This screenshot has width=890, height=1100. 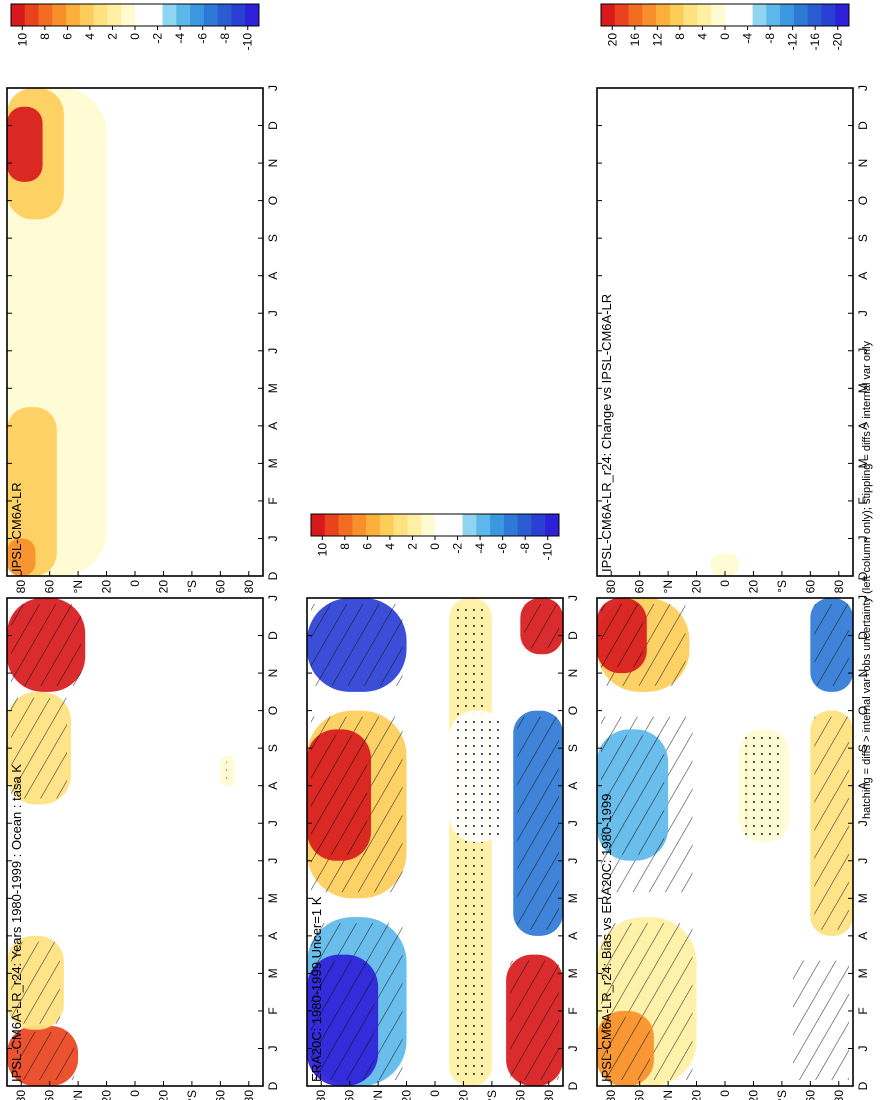 I want to click on colorbar-tick-label: 16, so click(x=635, y=40).